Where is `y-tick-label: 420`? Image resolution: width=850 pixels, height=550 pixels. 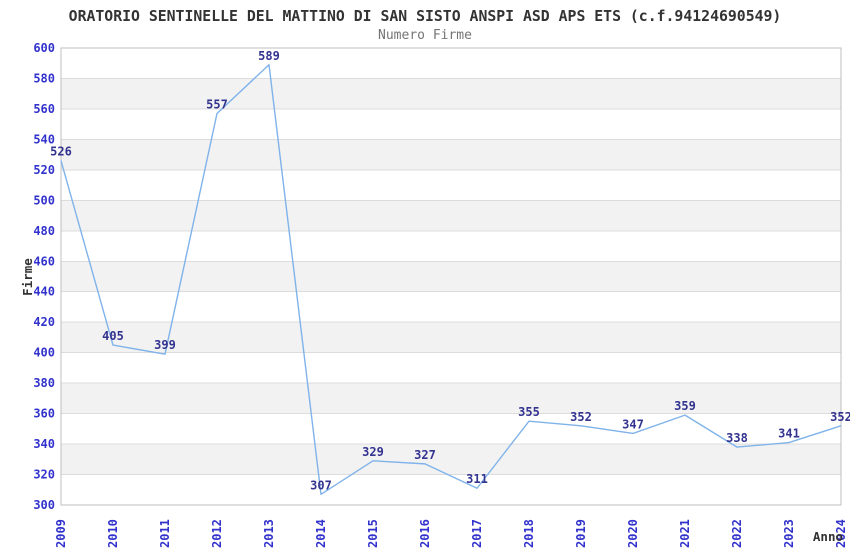
y-tick-label: 420 is located at coordinates (44, 322).